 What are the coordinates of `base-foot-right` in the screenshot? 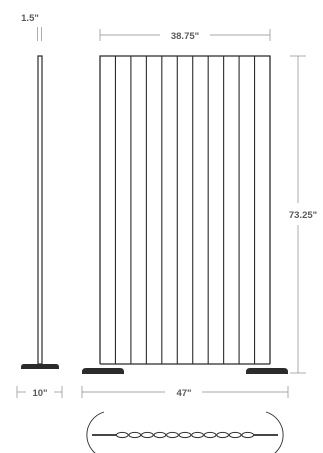 It's located at (267, 371).